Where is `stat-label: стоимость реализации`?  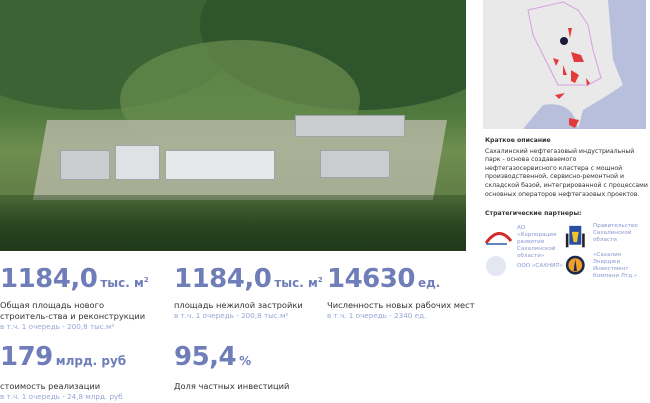 stat-label: стоимость реализации is located at coordinates (50, 386).